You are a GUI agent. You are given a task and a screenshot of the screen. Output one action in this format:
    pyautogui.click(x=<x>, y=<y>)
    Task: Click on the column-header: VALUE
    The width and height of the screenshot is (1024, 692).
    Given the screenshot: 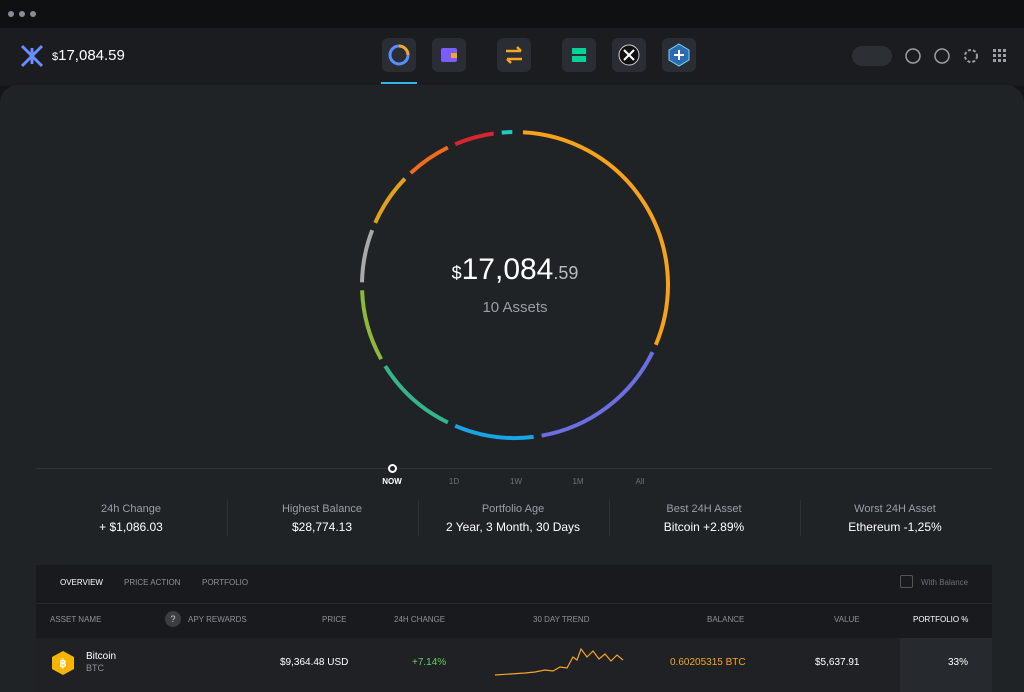 What is the action you would take?
    pyautogui.click(x=847, y=619)
    